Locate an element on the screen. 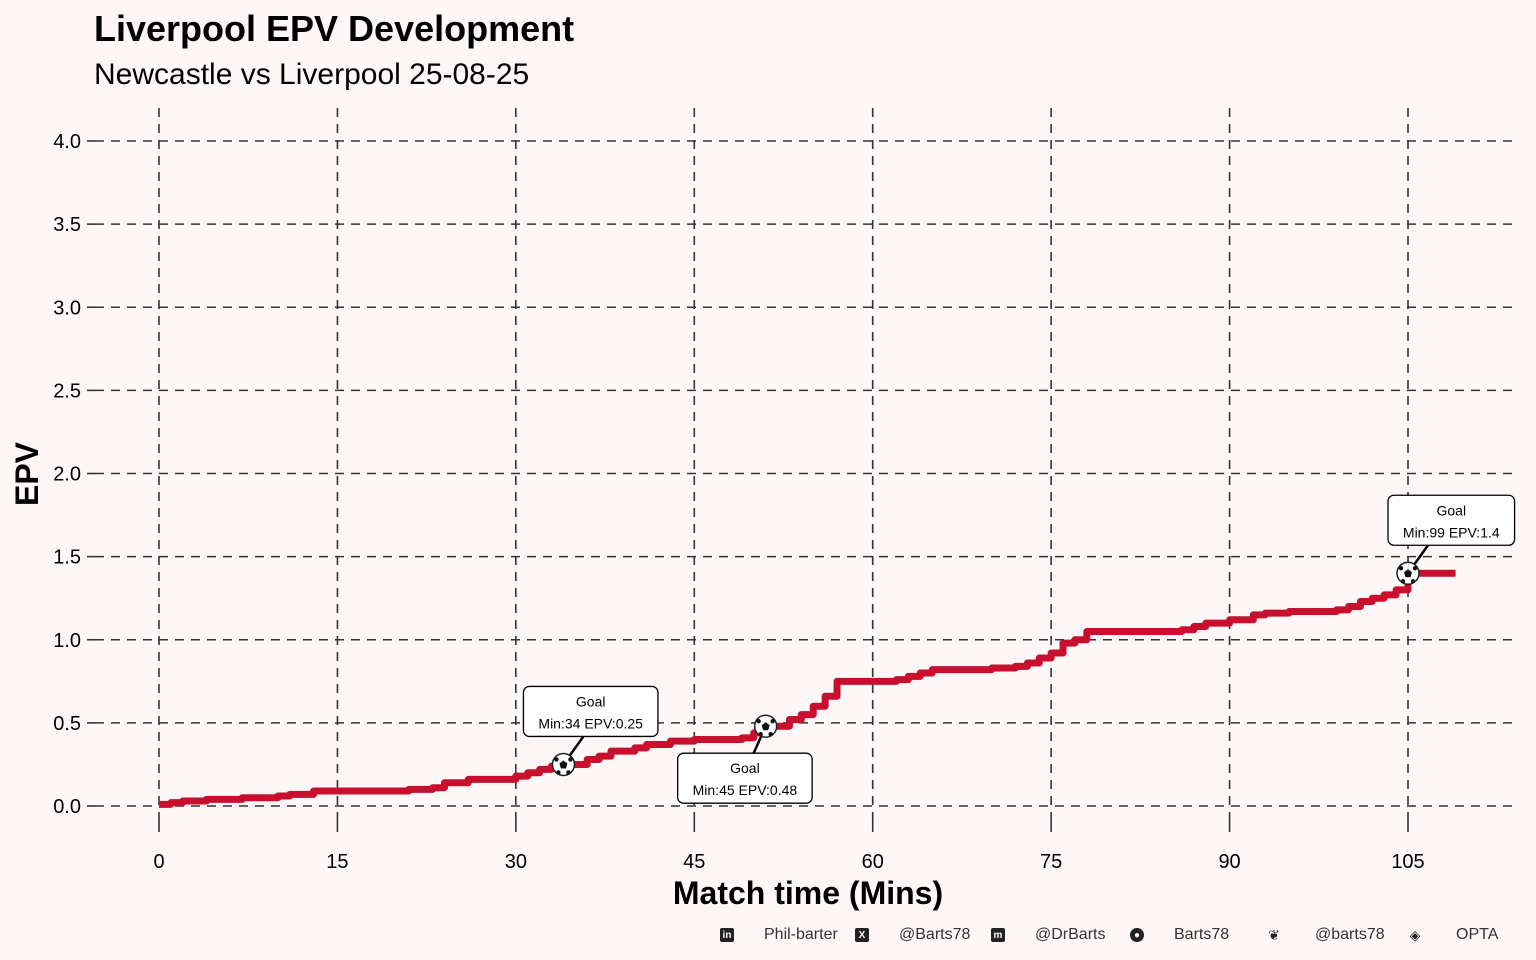  x-tick-label: 75 is located at coordinates (1051, 862).